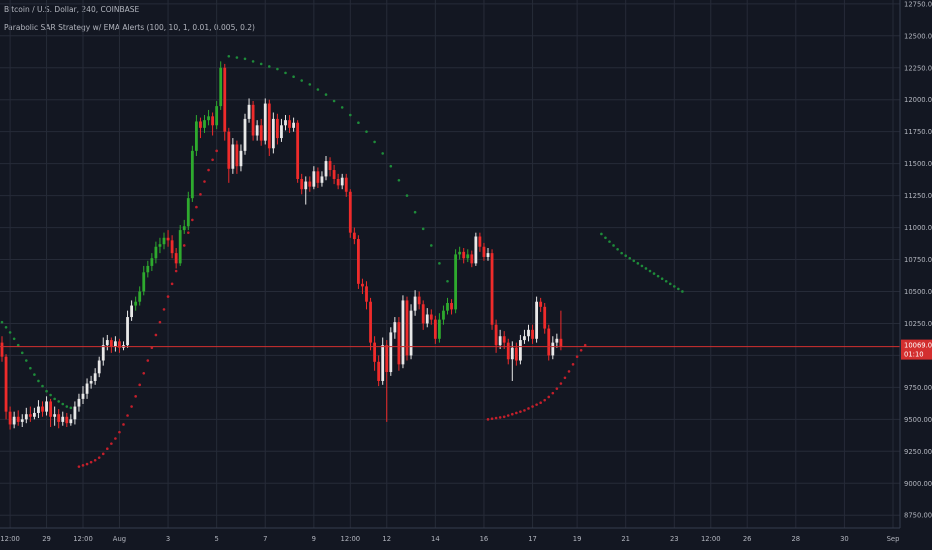 This screenshot has width=932, height=550. What do you see at coordinates (918, 68) in the screenshot?
I see `y-tick-label: 12250.00` at bounding box center [918, 68].